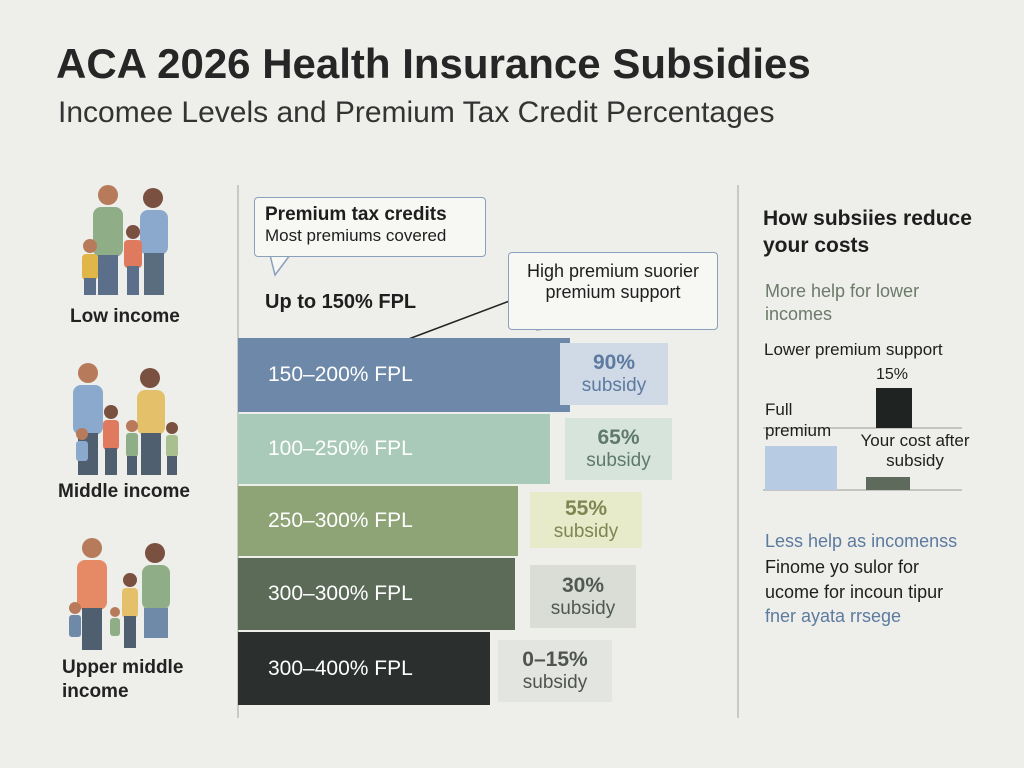 This screenshot has height=768, width=1024. I want to click on callout-text: High premium suorier, so click(613, 271).